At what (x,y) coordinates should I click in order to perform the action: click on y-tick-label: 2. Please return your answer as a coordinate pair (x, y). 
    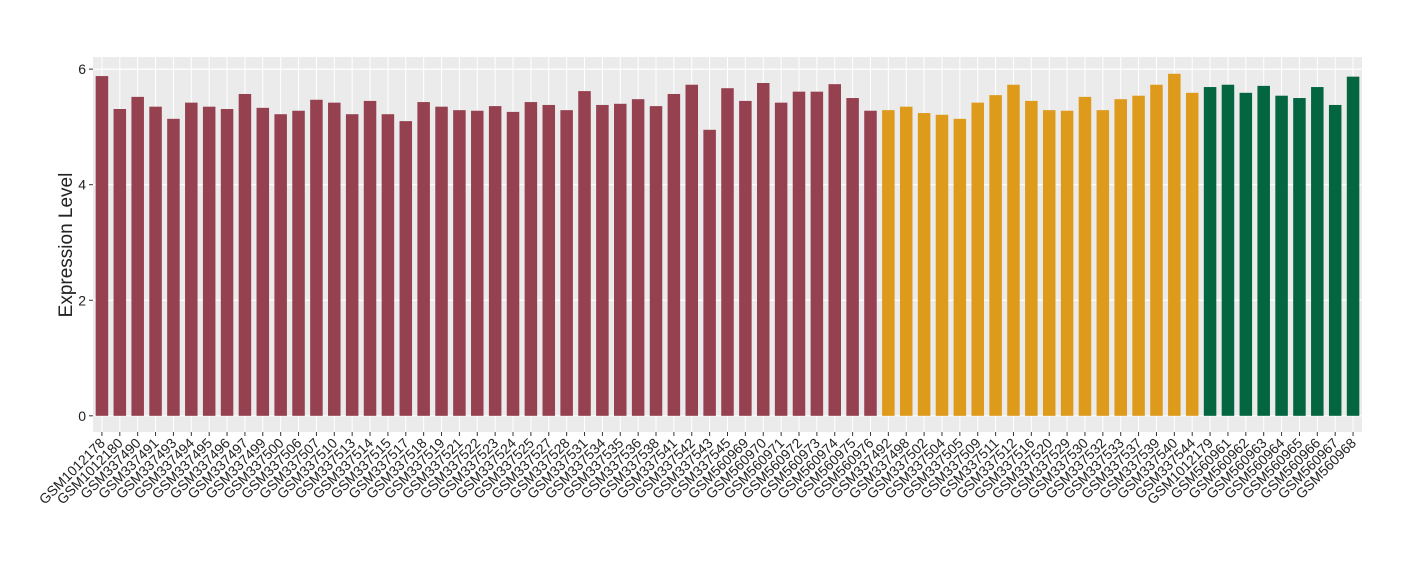
    Looking at the image, I should click on (82, 300).